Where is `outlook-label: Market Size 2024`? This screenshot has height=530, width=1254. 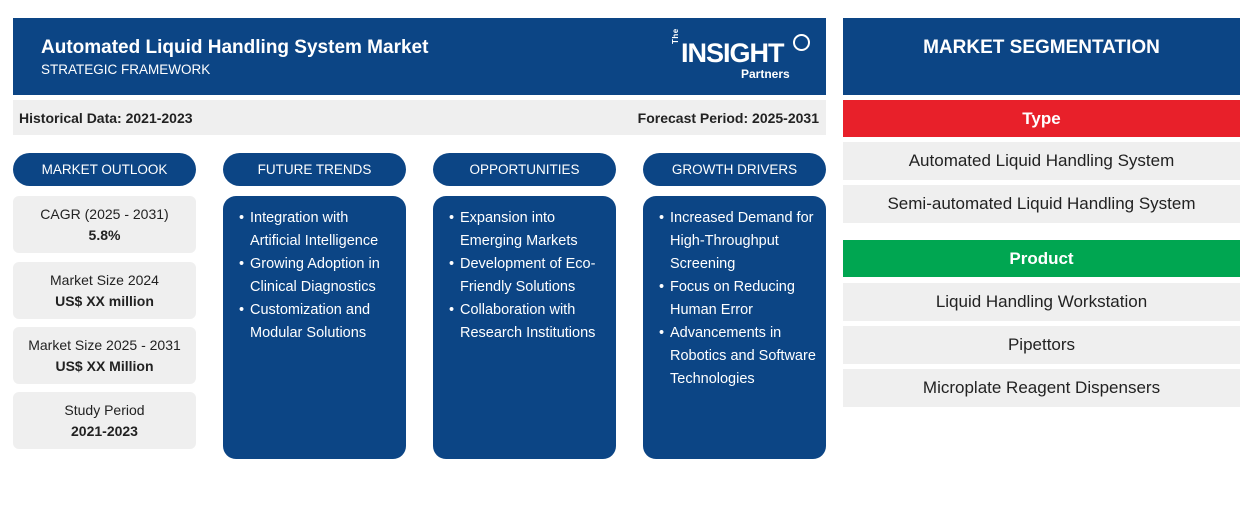 outlook-label: Market Size 2024 is located at coordinates (104, 280).